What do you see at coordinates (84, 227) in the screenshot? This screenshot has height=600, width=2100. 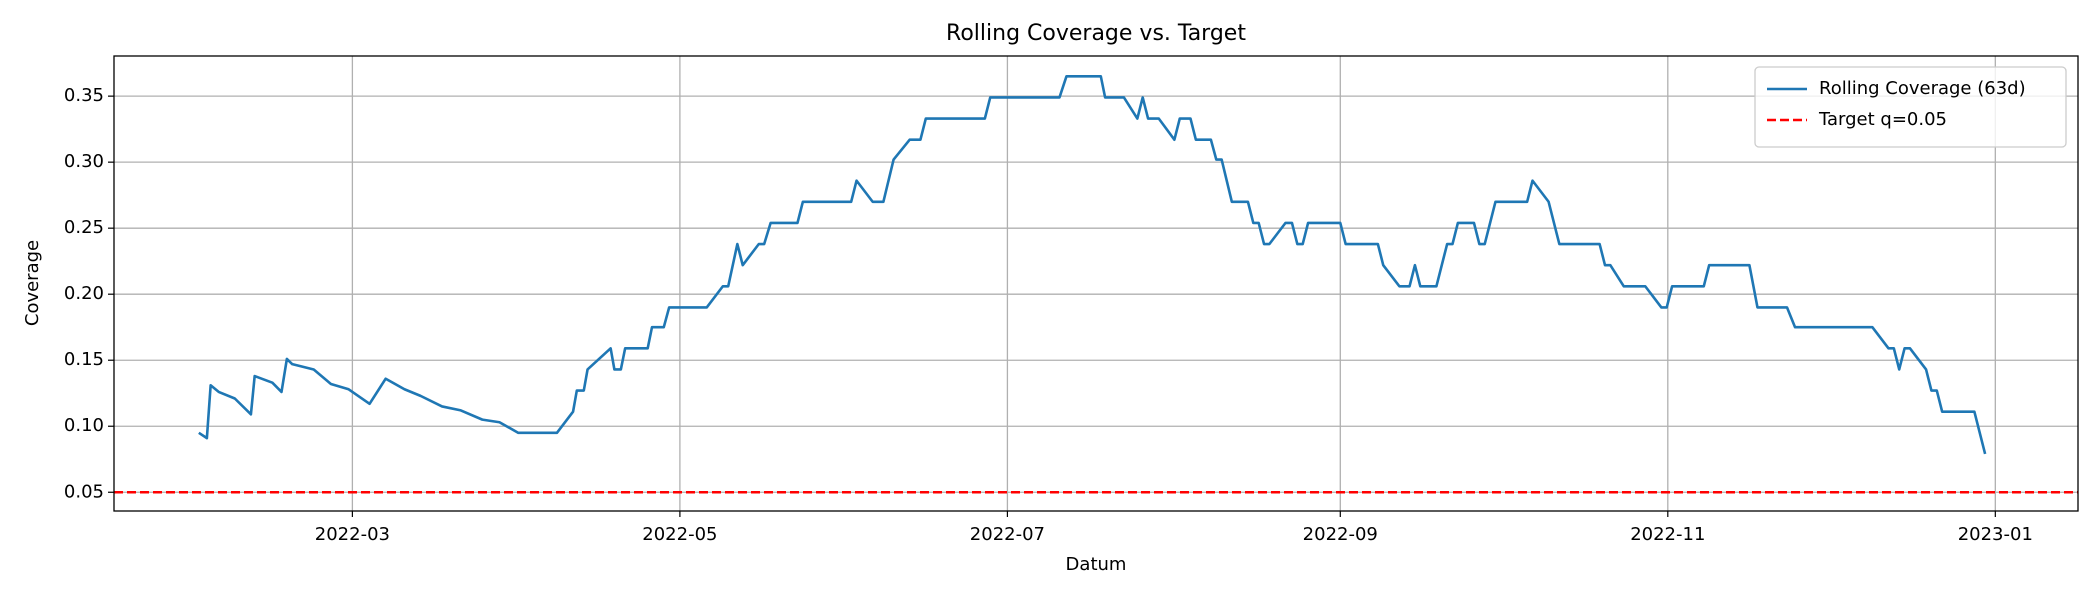 I see `y-tick-label: 0.25` at bounding box center [84, 227].